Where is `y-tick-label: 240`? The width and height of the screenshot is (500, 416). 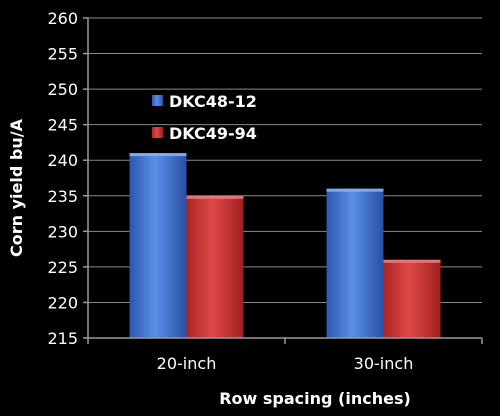
y-tick-label: 240 is located at coordinates (62, 160).